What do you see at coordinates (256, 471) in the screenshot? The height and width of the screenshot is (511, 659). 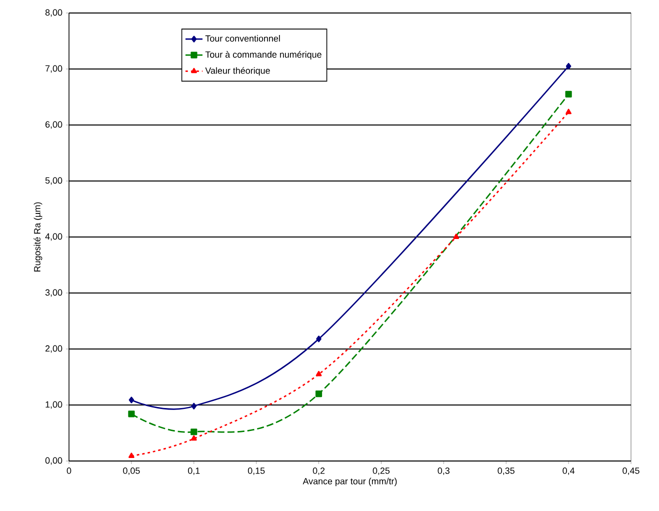 I see `x-tick-label: 0,15` at bounding box center [256, 471].